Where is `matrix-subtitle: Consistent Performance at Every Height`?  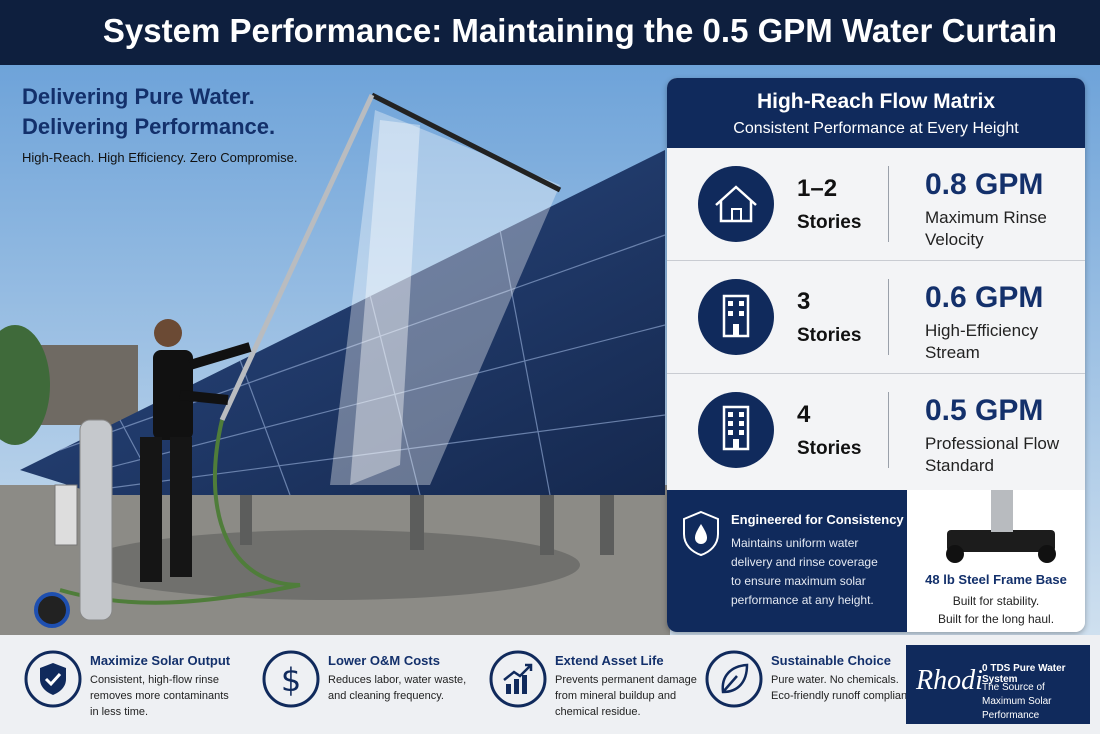
matrix-subtitle: Consistent Performance at Every Height is located at coordinates (876, 128).